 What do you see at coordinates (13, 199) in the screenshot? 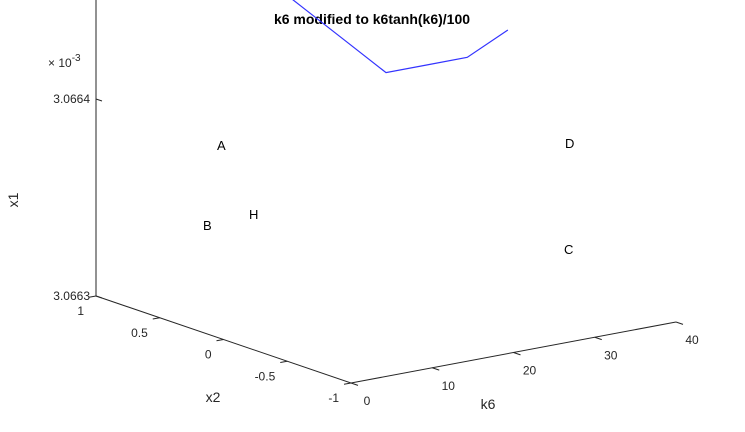
I see `z-axis-label: x1` at bounding box center [13, 199].